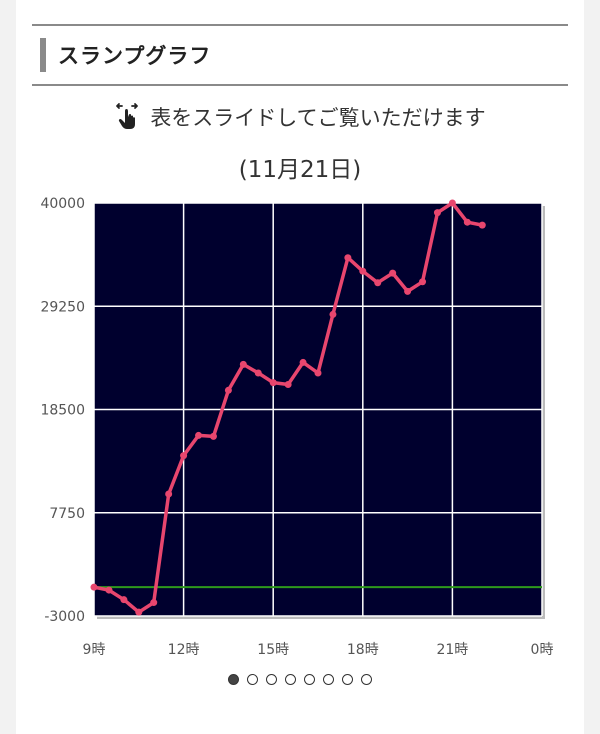  I want to click on x-tick-label: 21時, so click(452, 650).